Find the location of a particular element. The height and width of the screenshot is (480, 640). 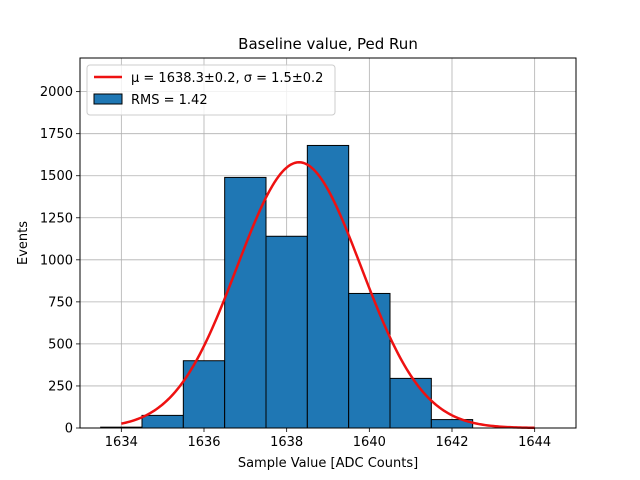

legend-box is located at coordinates (211, 90).